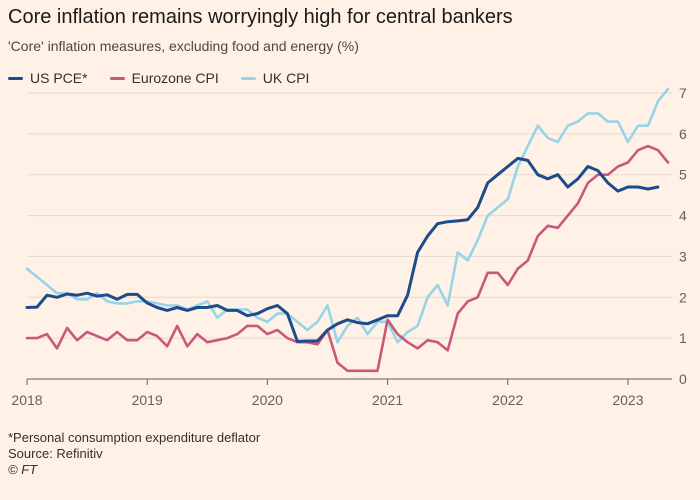 This screenshot has width=700, height=500. I want to click on x-tick-label-2020: 2020, so click(267, 400).